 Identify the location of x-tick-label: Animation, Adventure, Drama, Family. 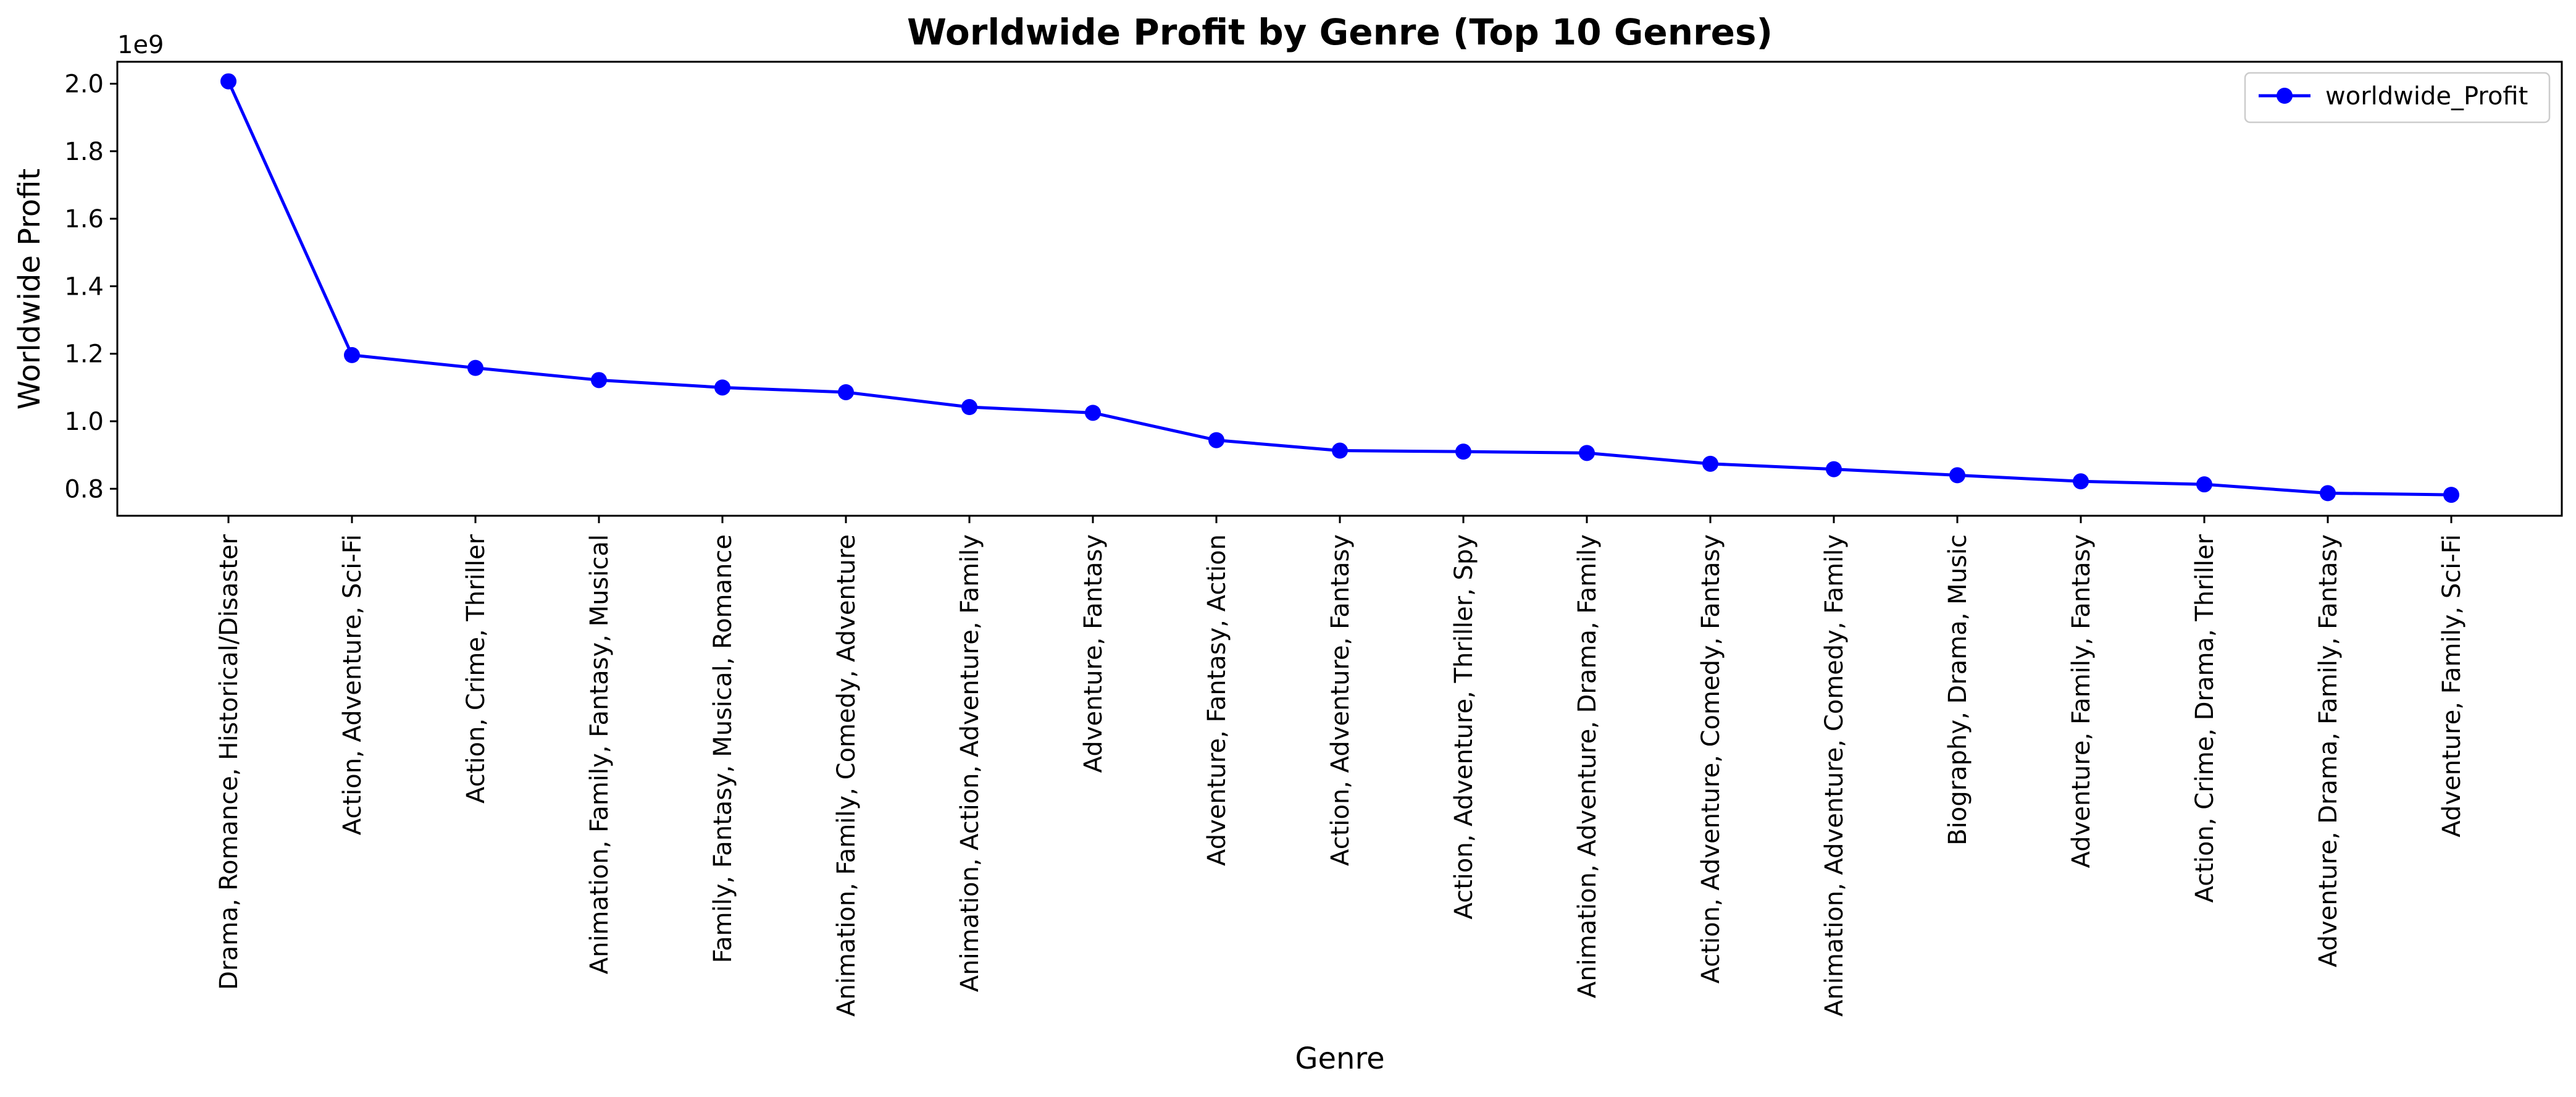
(1588, 766).